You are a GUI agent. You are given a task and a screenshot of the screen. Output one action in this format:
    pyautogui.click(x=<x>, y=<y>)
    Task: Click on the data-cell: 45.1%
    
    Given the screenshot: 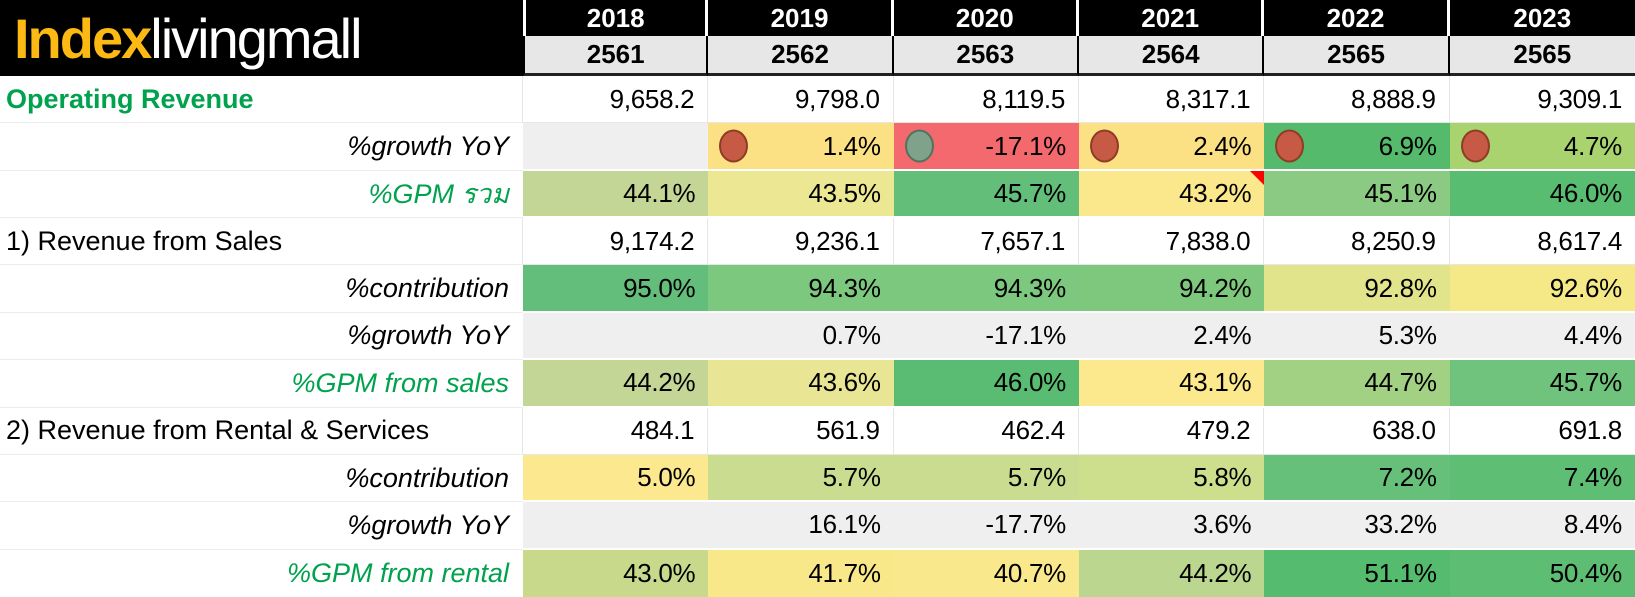 What is the action you would take?
    pyautogui.click(x=1357, y=194)
    